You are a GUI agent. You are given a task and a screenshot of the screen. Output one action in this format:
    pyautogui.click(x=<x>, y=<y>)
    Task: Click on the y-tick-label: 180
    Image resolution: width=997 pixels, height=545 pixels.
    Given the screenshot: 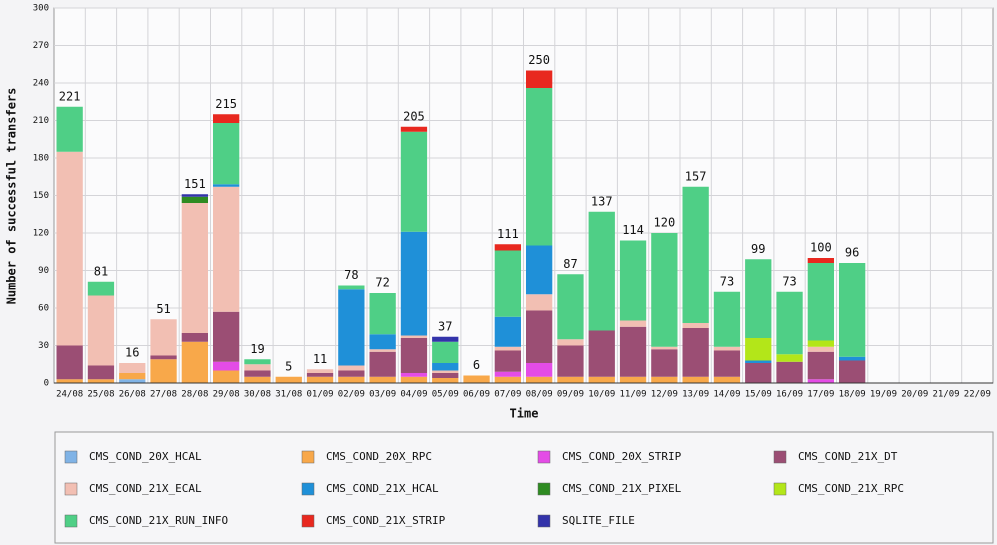 What is the action you would take?
    pyautogui.click(x=41, y=159)
    